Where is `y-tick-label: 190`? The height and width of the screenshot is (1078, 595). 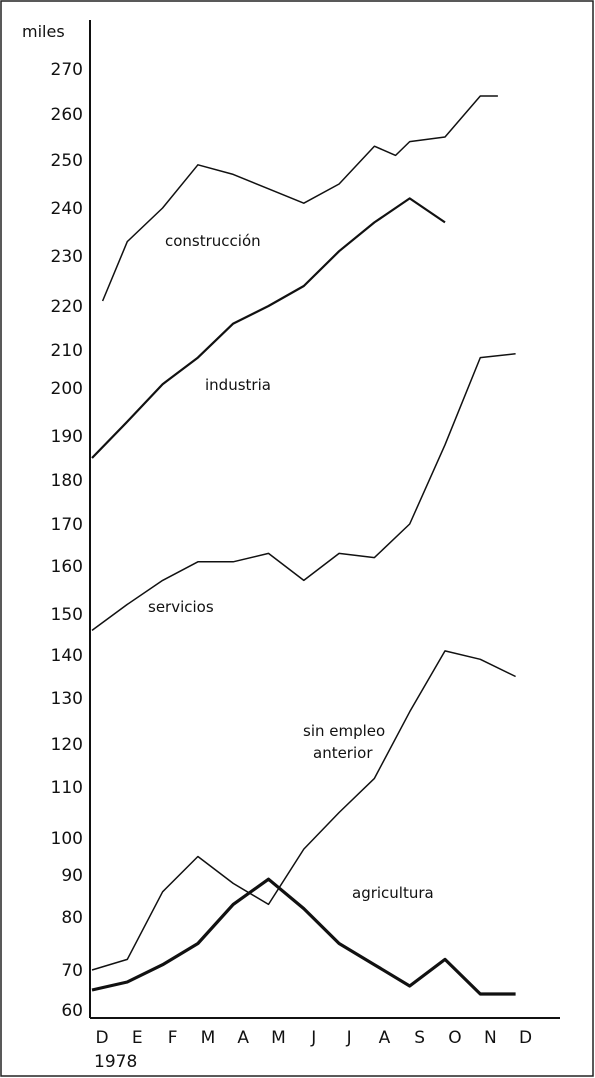
y-tick-label: 190 is located at coordinates (67, 437).